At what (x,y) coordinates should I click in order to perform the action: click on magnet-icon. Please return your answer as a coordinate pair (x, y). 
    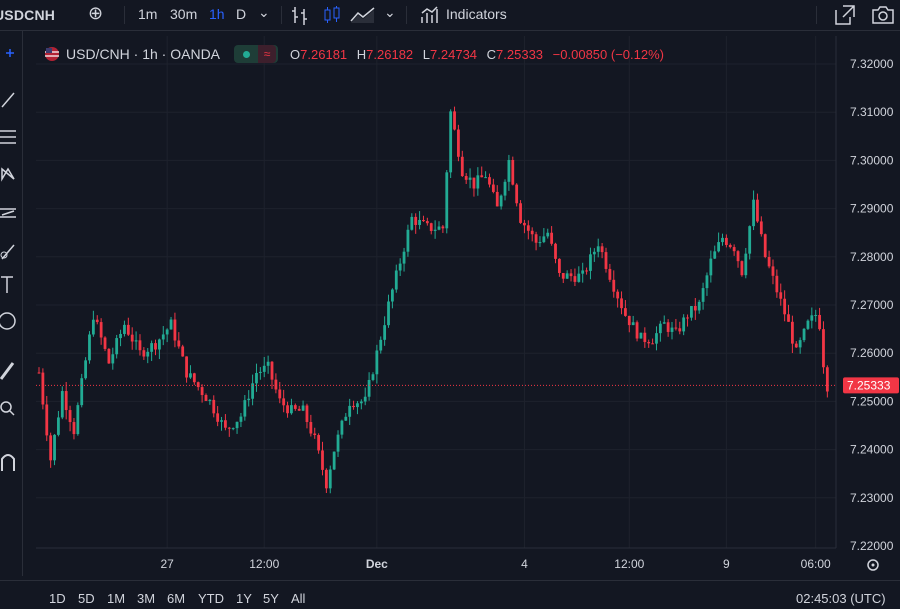
    Looking at the image, I should click on (8, 462).